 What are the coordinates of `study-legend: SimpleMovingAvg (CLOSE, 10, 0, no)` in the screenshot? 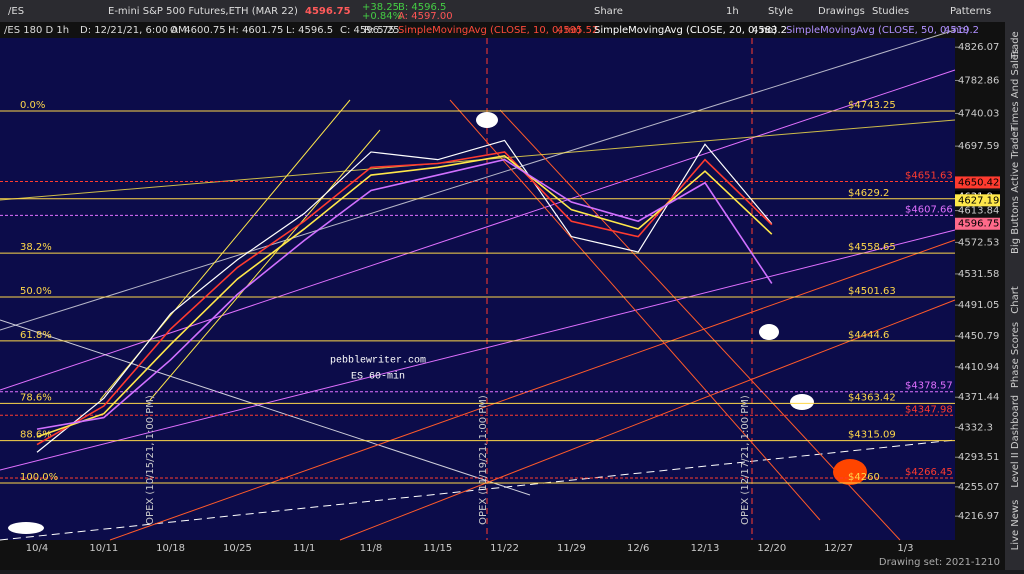 It's located at (489, 30).